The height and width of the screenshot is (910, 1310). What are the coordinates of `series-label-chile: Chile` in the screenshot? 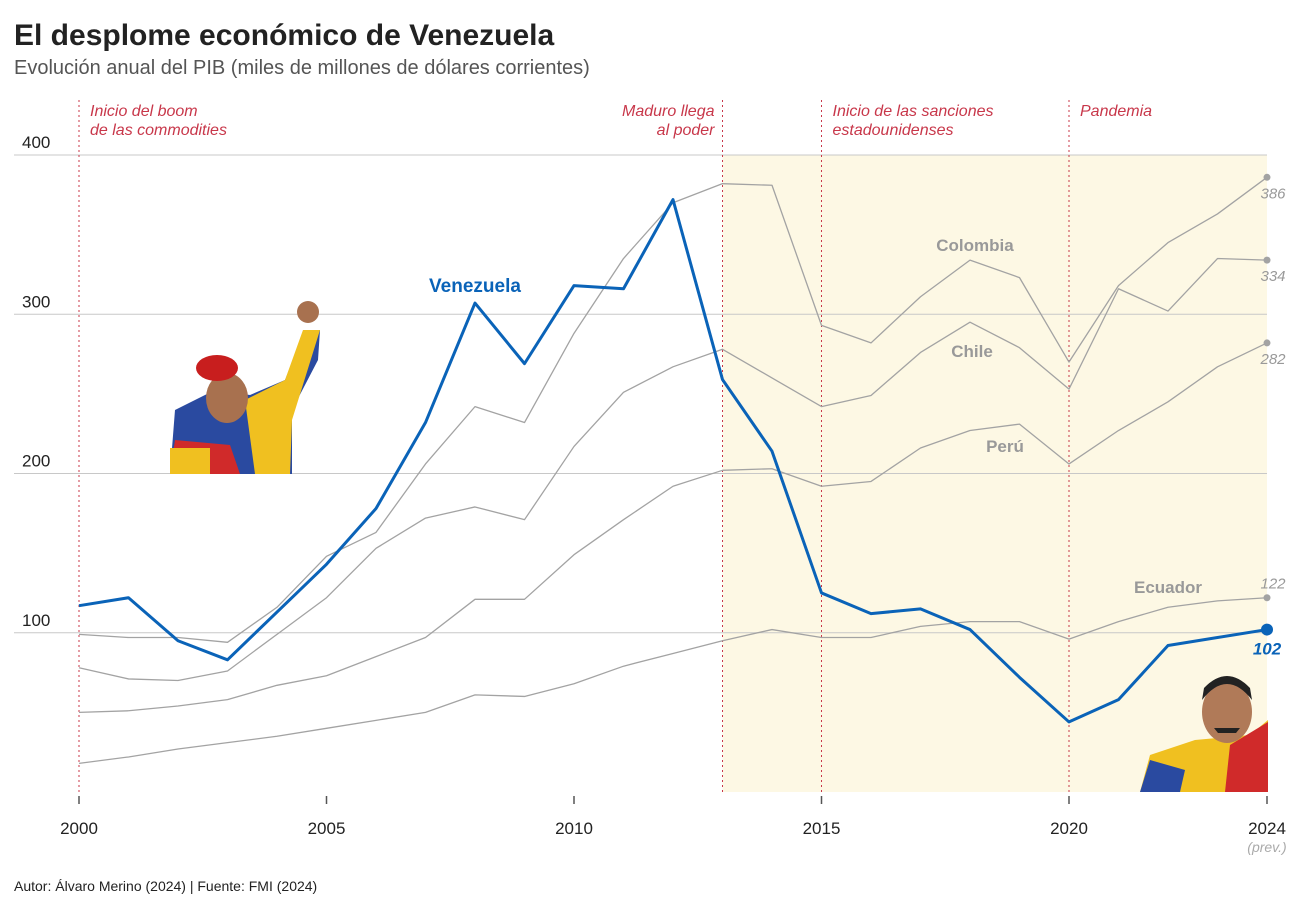 It's located at (972, 351).